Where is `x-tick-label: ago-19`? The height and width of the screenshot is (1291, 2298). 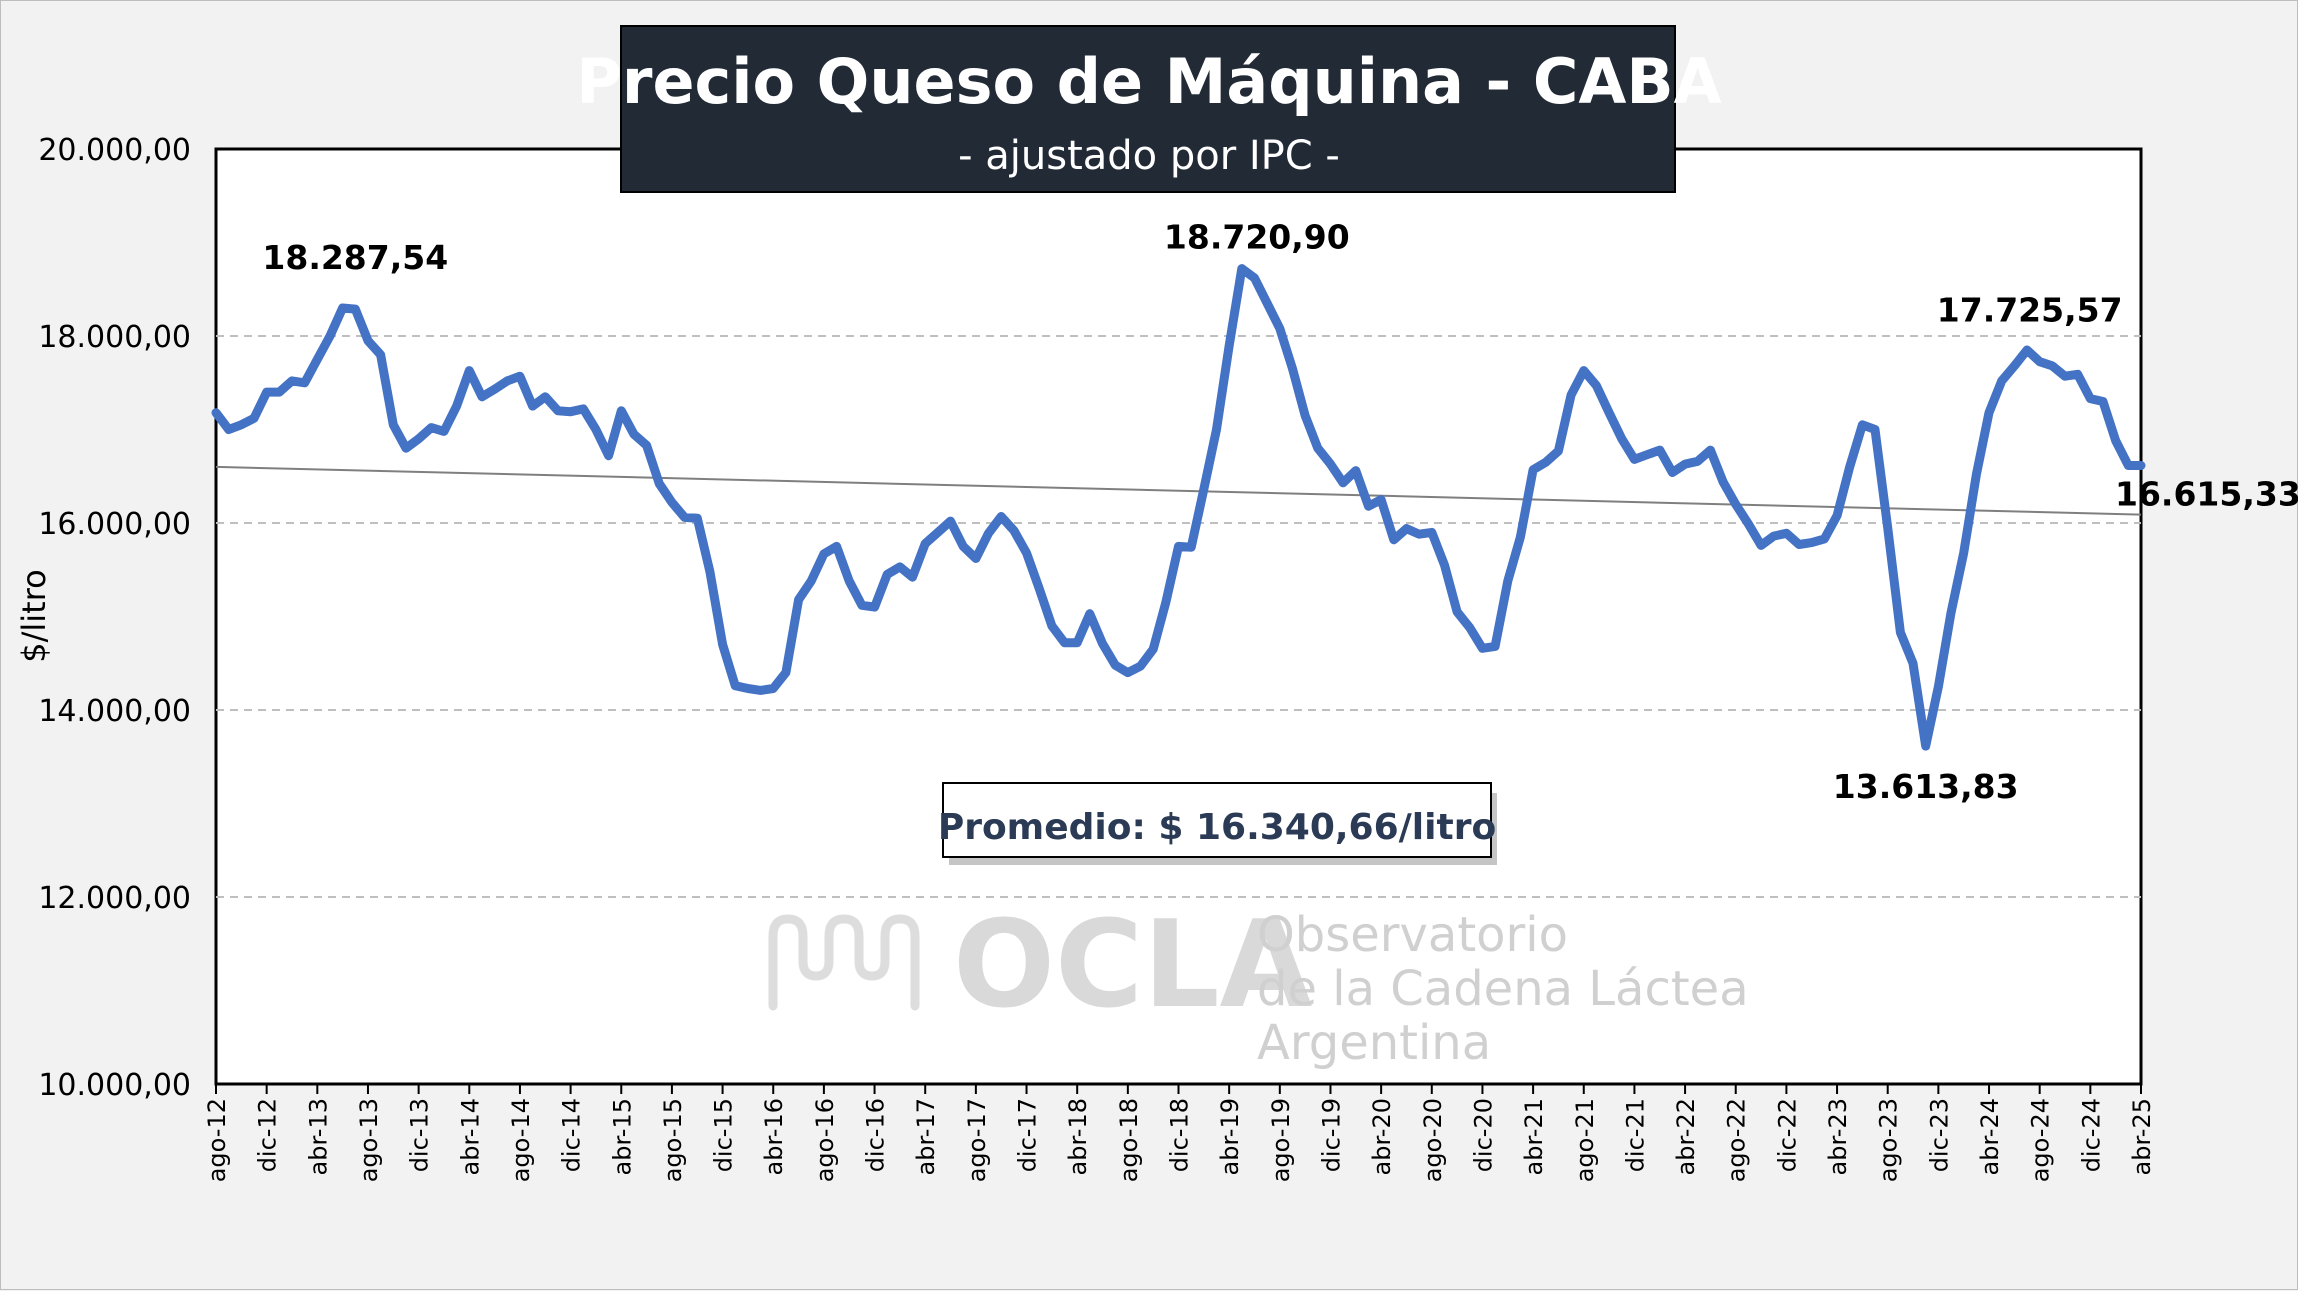 x-tick-label: ago-19 is located at coordinates (1281, 1140).